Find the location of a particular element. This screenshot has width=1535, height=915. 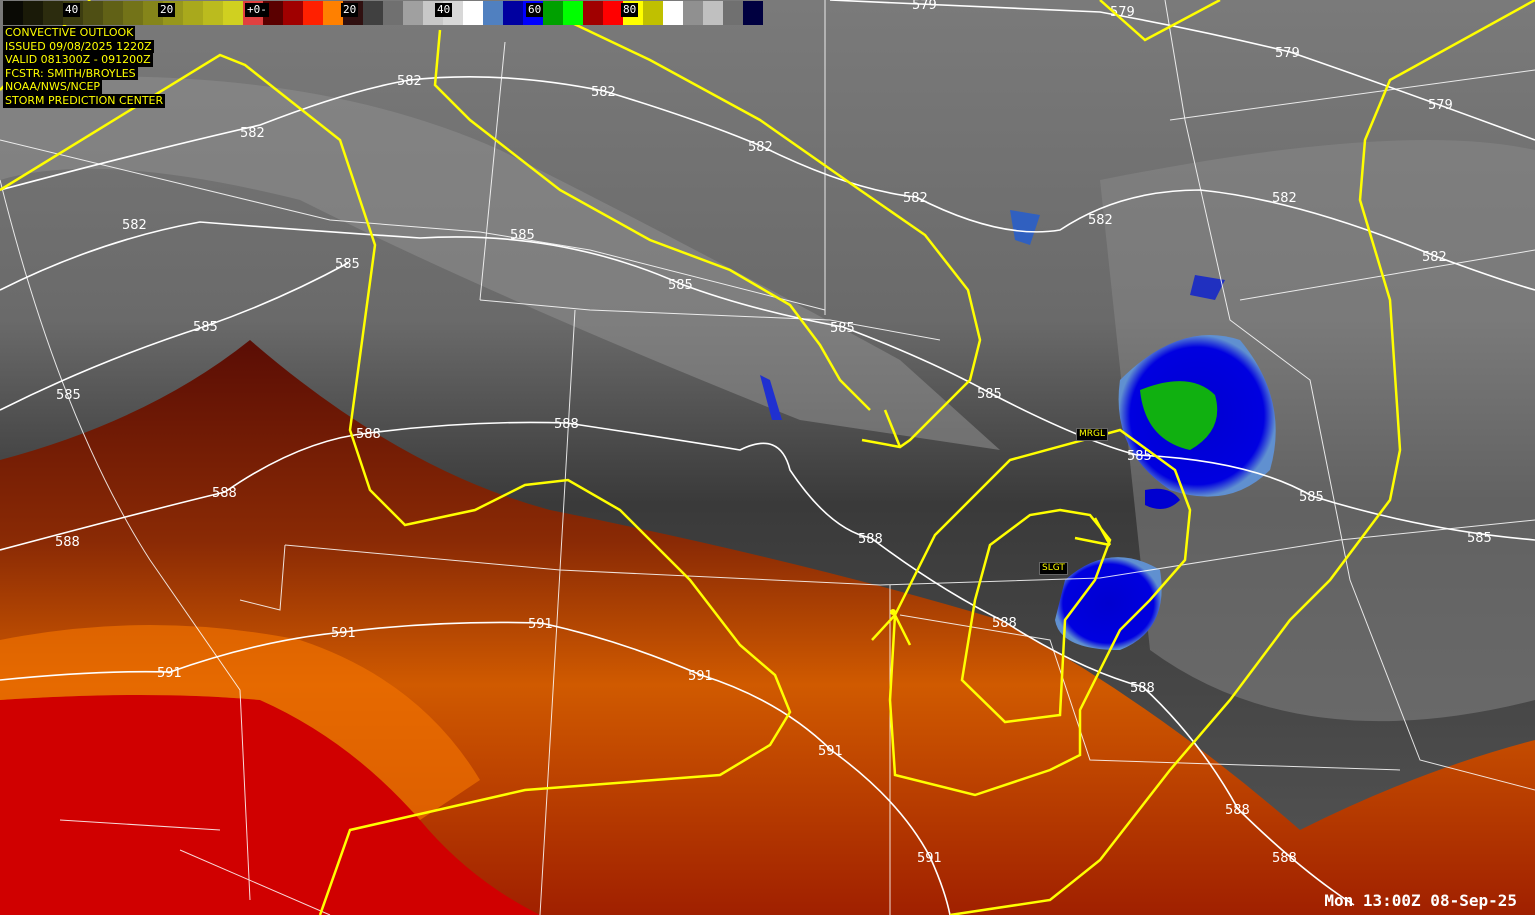

timestamp: Mon 13:00Z 08-Sep-25 is located at coordinates (1420, 900).